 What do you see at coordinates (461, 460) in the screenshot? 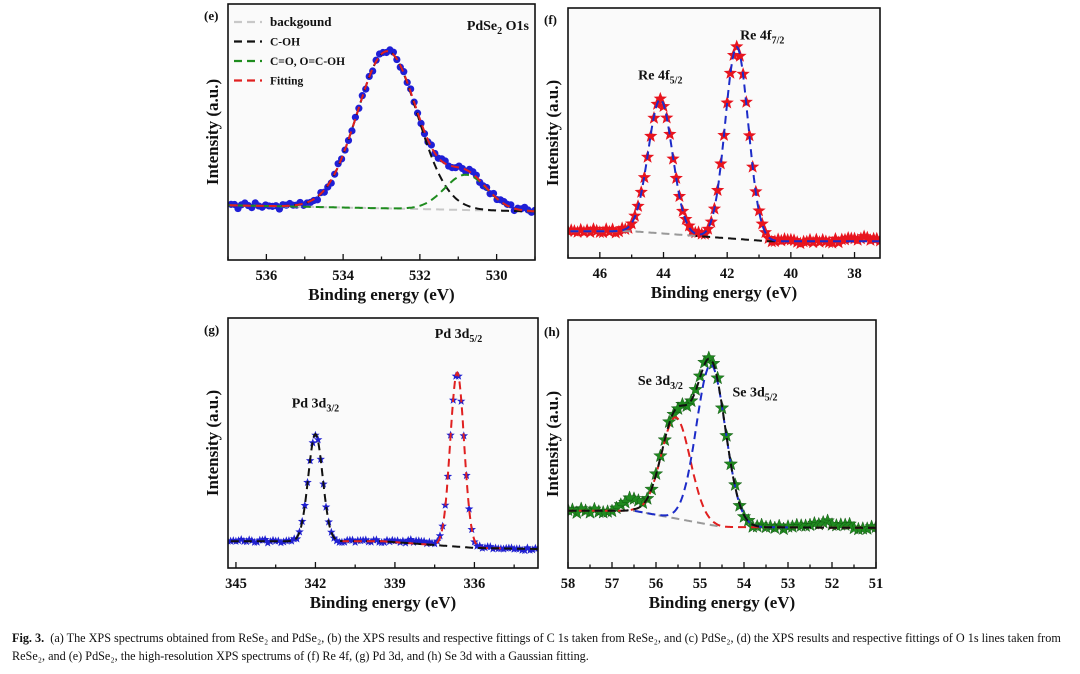
I see `fit-curve-pd-3d5-2-fit` at bounding box center [461, 460].